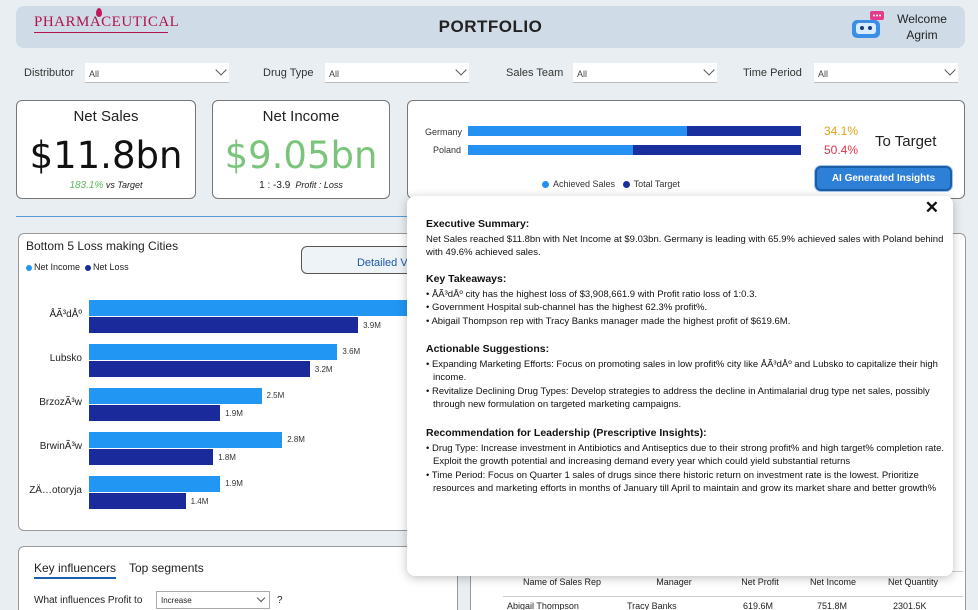  Describe the element at coordinates (106, 116) in the screenshot. I see `net-sales-title: Net Sales` at that location.